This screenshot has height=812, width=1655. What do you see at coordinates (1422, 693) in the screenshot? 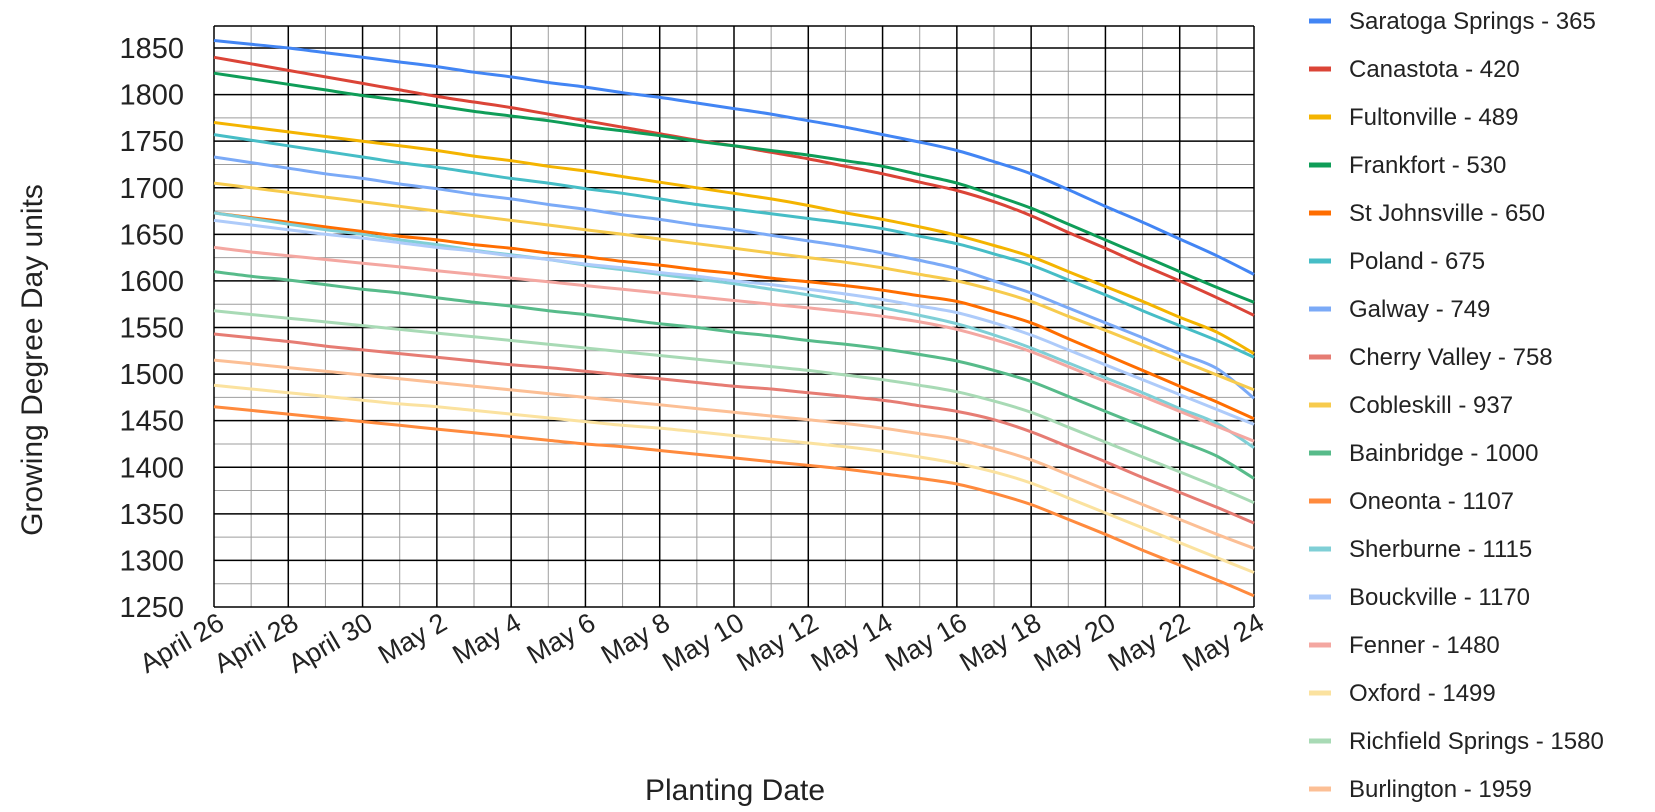
I see `legend-label: Oxford - 1499` at bounding box center [1422, 693].